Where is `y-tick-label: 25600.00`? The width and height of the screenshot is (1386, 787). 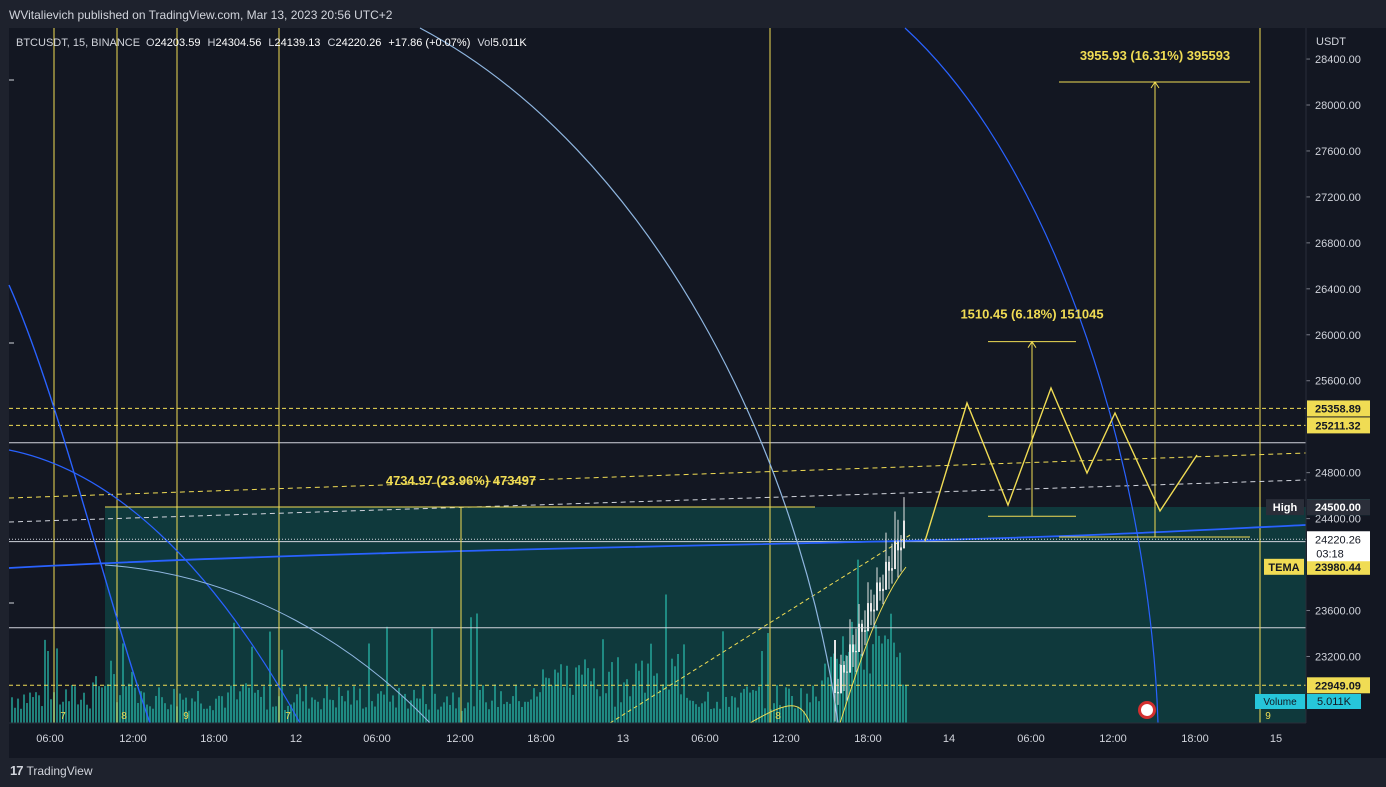 y-tick-label: 25600.00 is located at coordinates (1338, 382).